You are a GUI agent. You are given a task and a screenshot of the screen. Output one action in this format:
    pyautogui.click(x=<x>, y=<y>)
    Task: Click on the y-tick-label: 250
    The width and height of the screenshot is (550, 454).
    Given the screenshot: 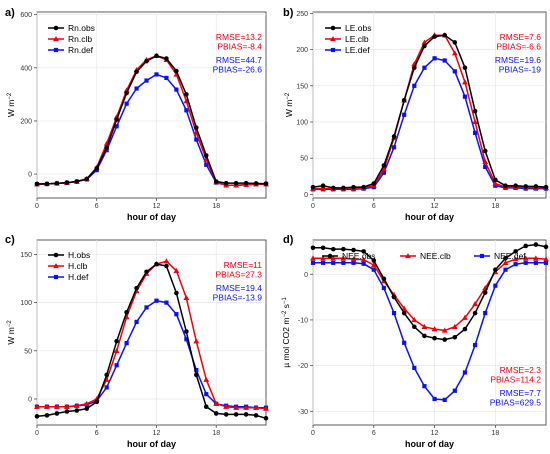 What is the action you would take?
    pyautogui.click(x=302, y=14)
    